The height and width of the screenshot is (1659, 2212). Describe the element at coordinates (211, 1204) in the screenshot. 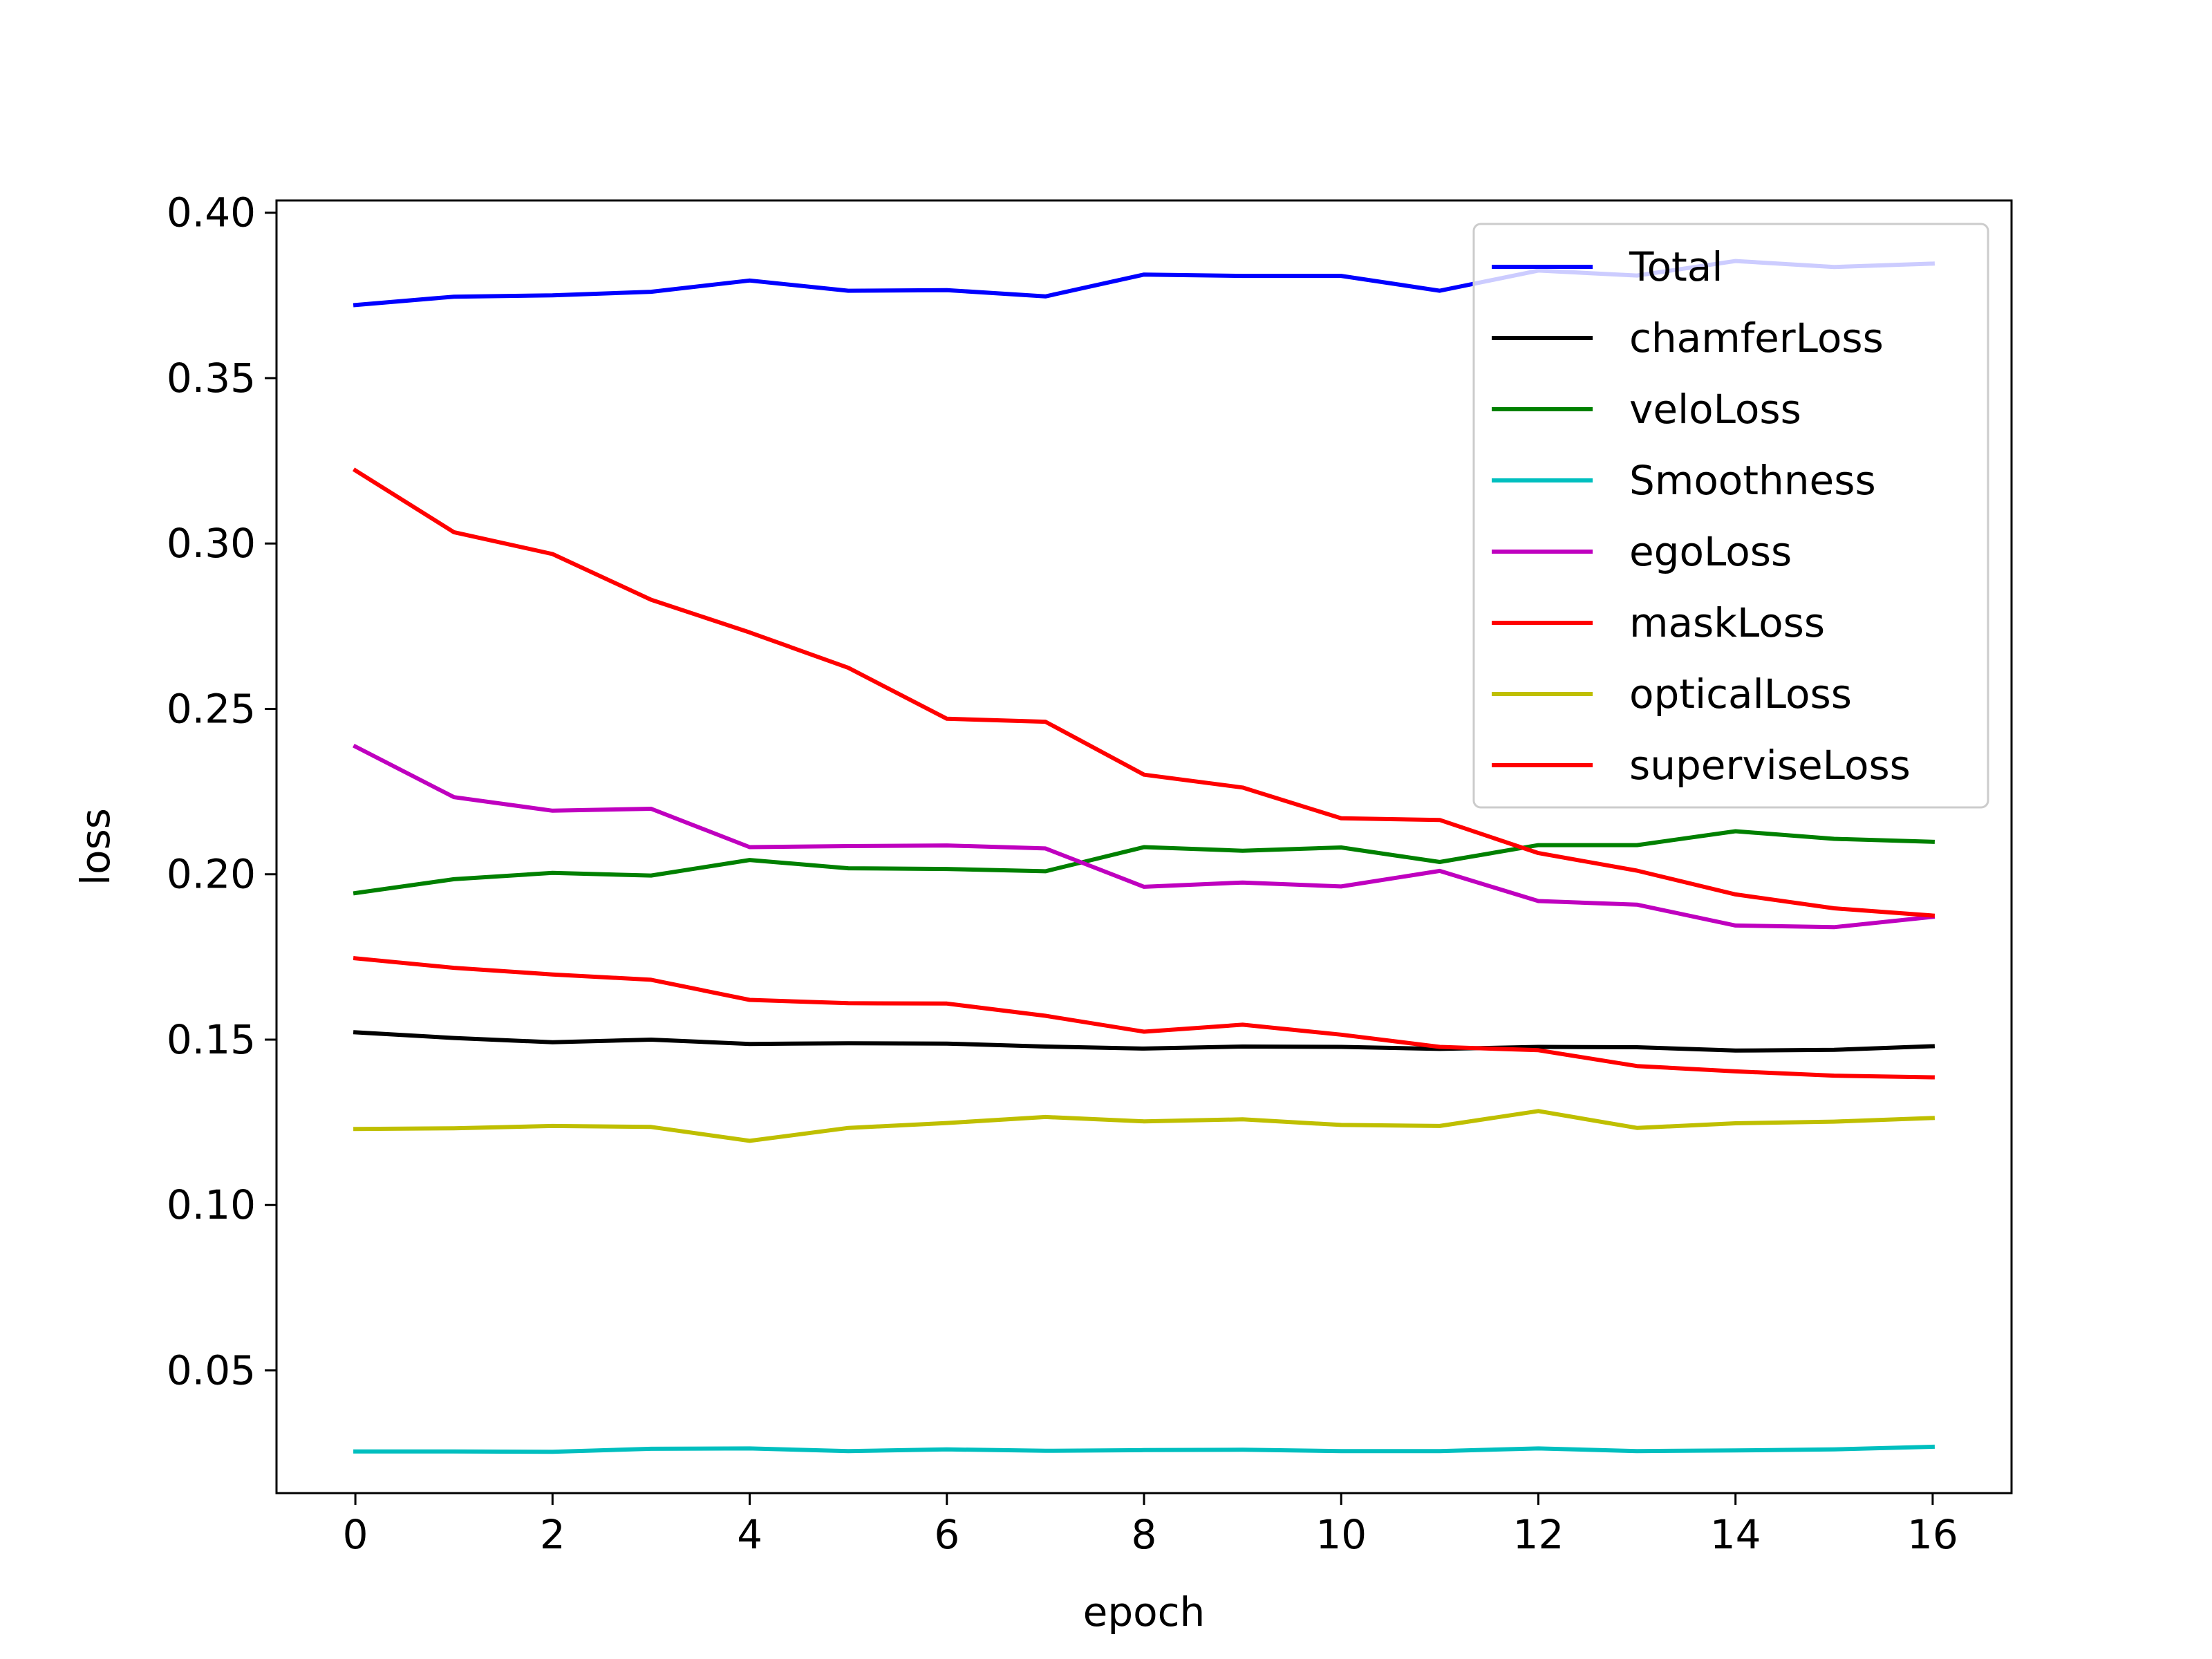

I see `y-tick-label: 0.10` at that location.